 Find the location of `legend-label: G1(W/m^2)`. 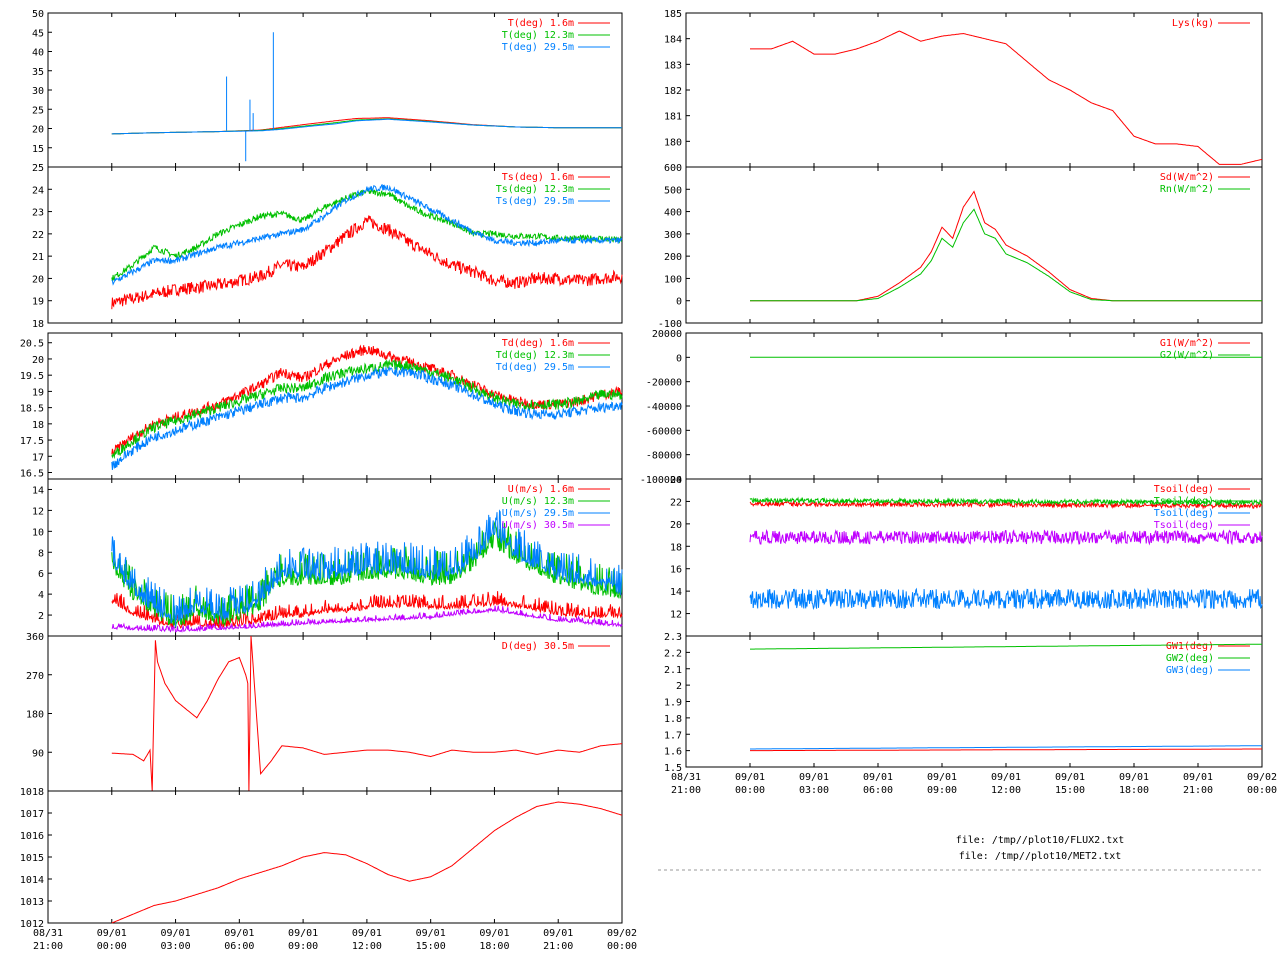

legend-label: G1(W/m^2) is located at coordinates (1187, 343).